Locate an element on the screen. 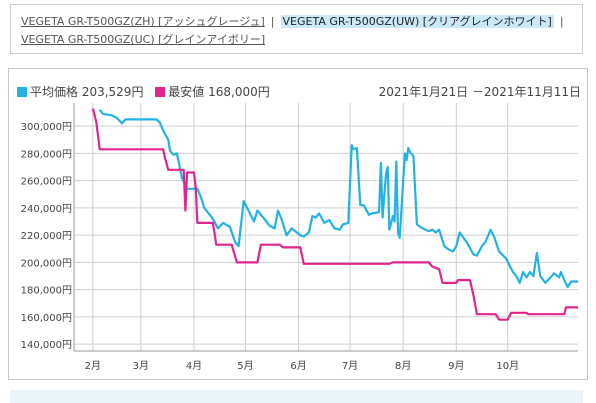 Image resolution: width=596 pixels, height=403 pixels. y-tick-label: 240,000円 is located at coordinates (46, 209).